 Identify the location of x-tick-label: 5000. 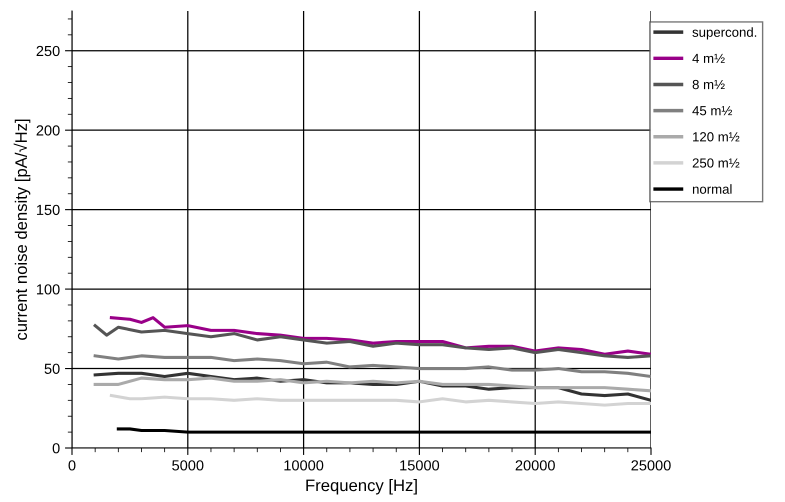
(188, 465).